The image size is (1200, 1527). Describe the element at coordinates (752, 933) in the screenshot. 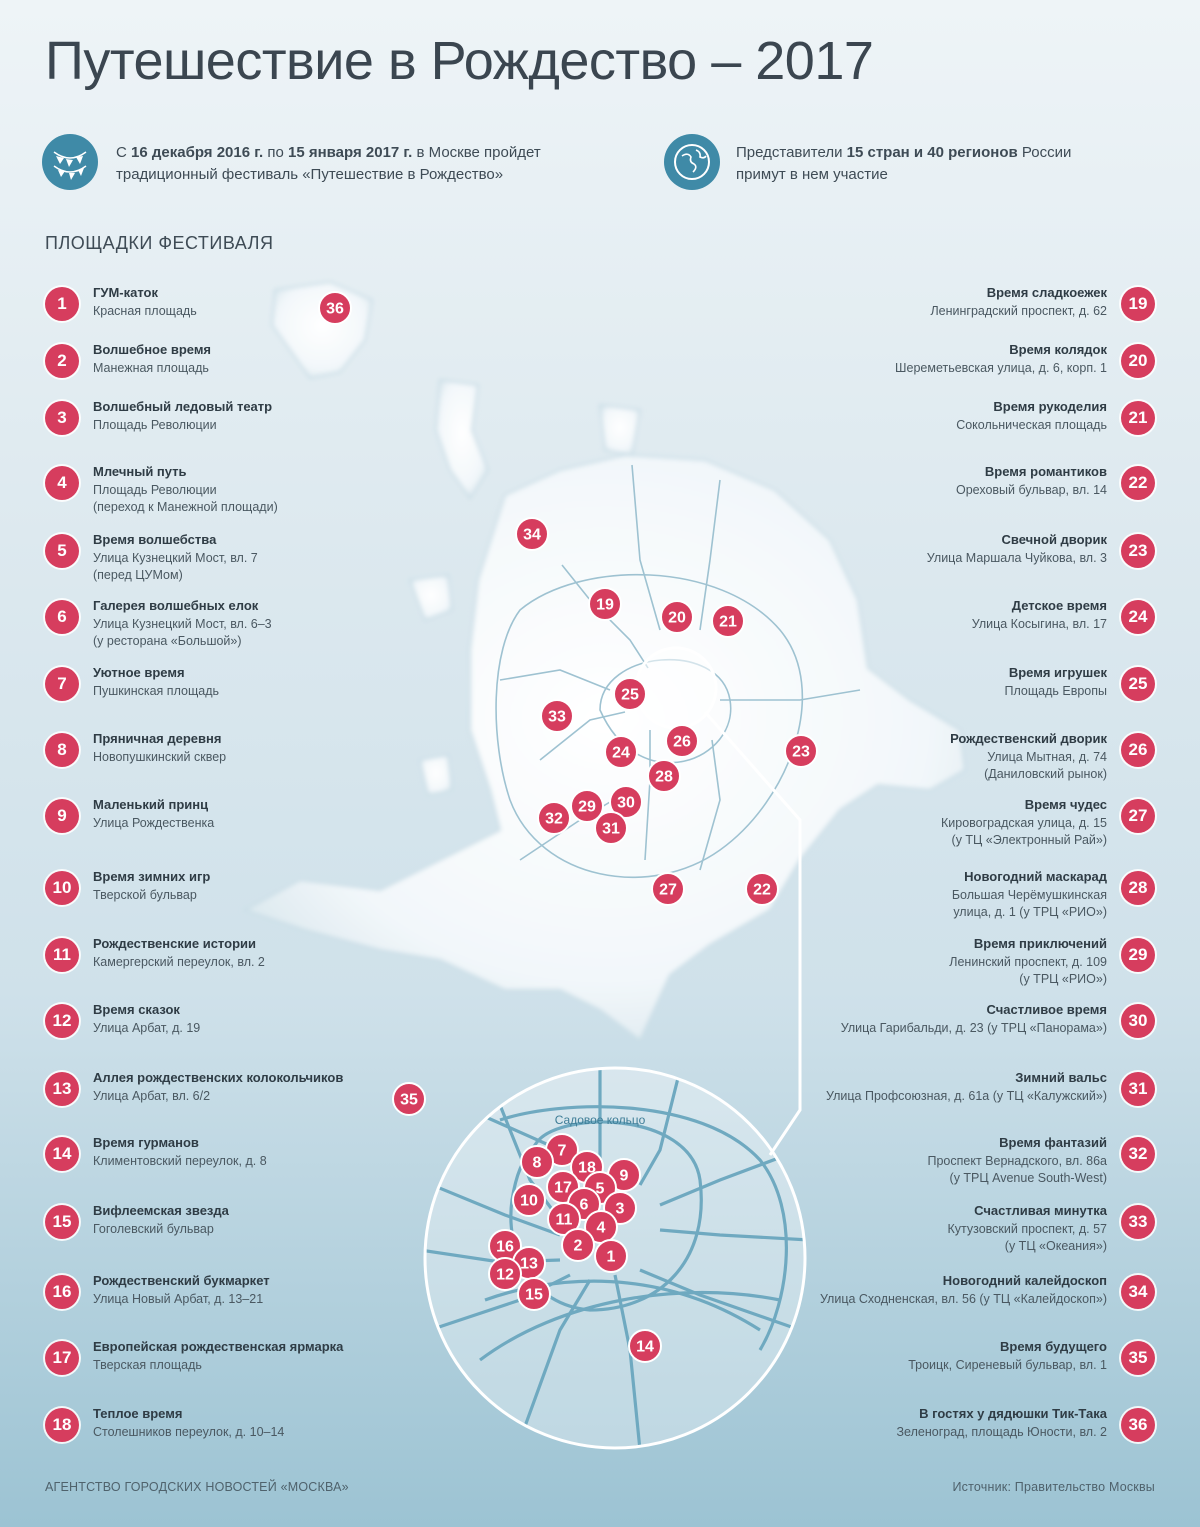

I see `zoom-connector-line` at that location.